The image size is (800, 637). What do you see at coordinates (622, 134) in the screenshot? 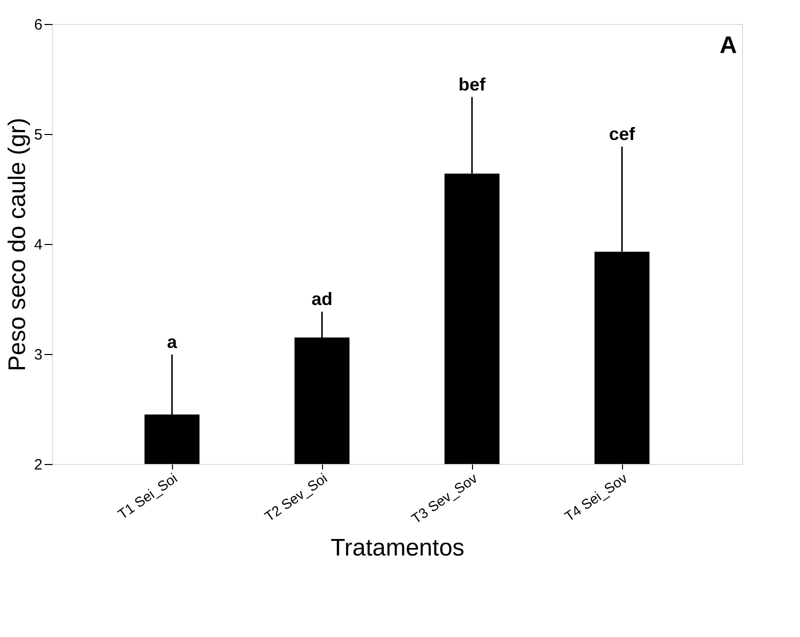
I see `annotation: cef` at bounding box center [622, 134].